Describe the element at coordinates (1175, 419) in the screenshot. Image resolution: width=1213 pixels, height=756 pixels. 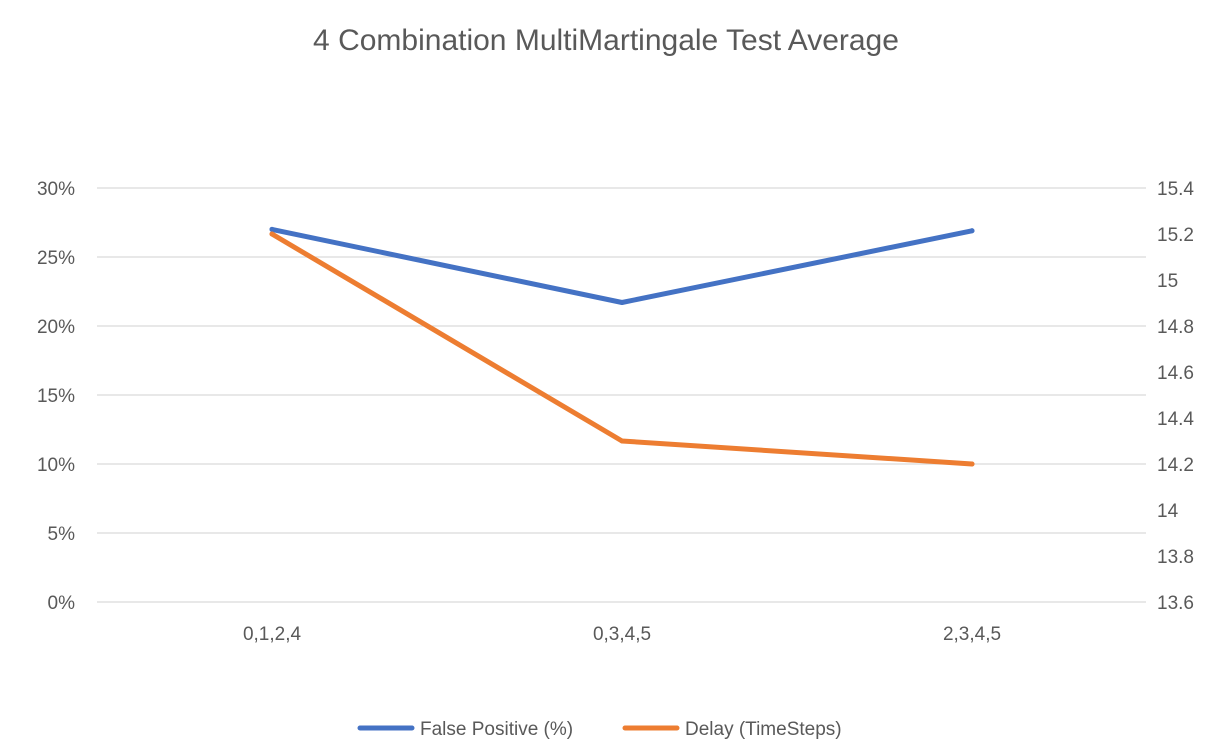
I see `right-tick-label: 14.4` at that location.